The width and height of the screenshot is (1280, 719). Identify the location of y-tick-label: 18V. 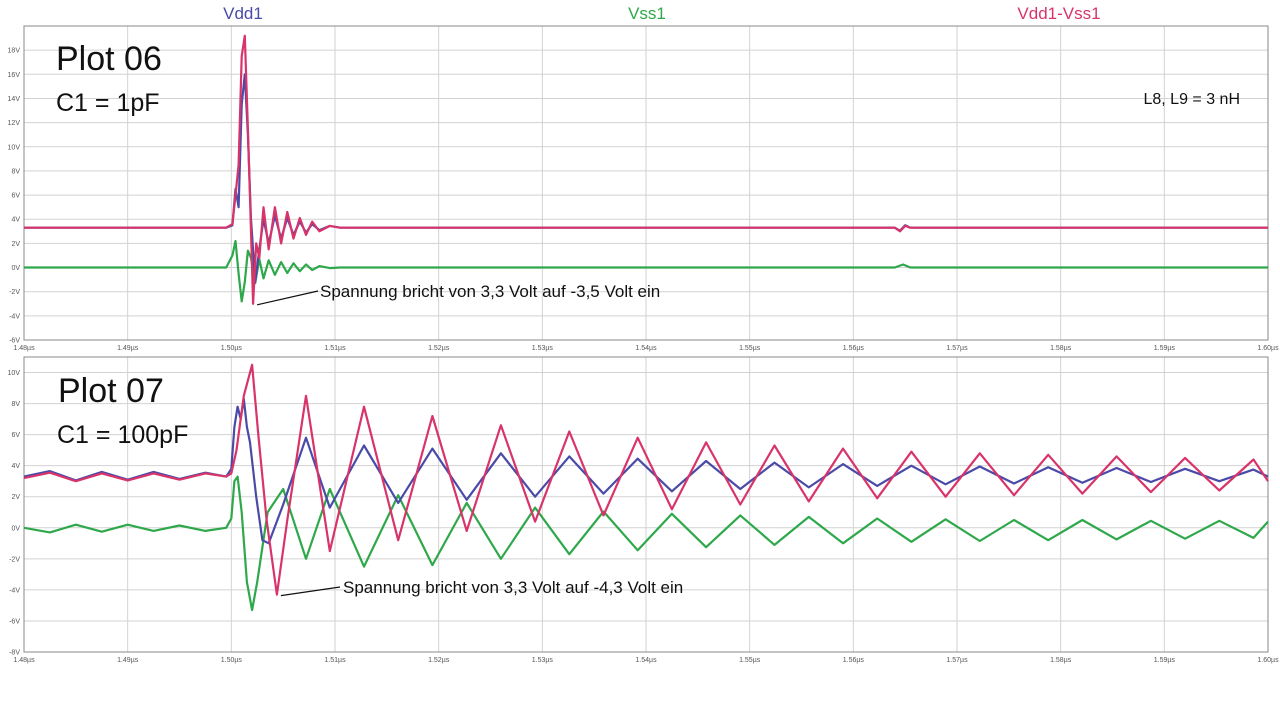
(14, 51).